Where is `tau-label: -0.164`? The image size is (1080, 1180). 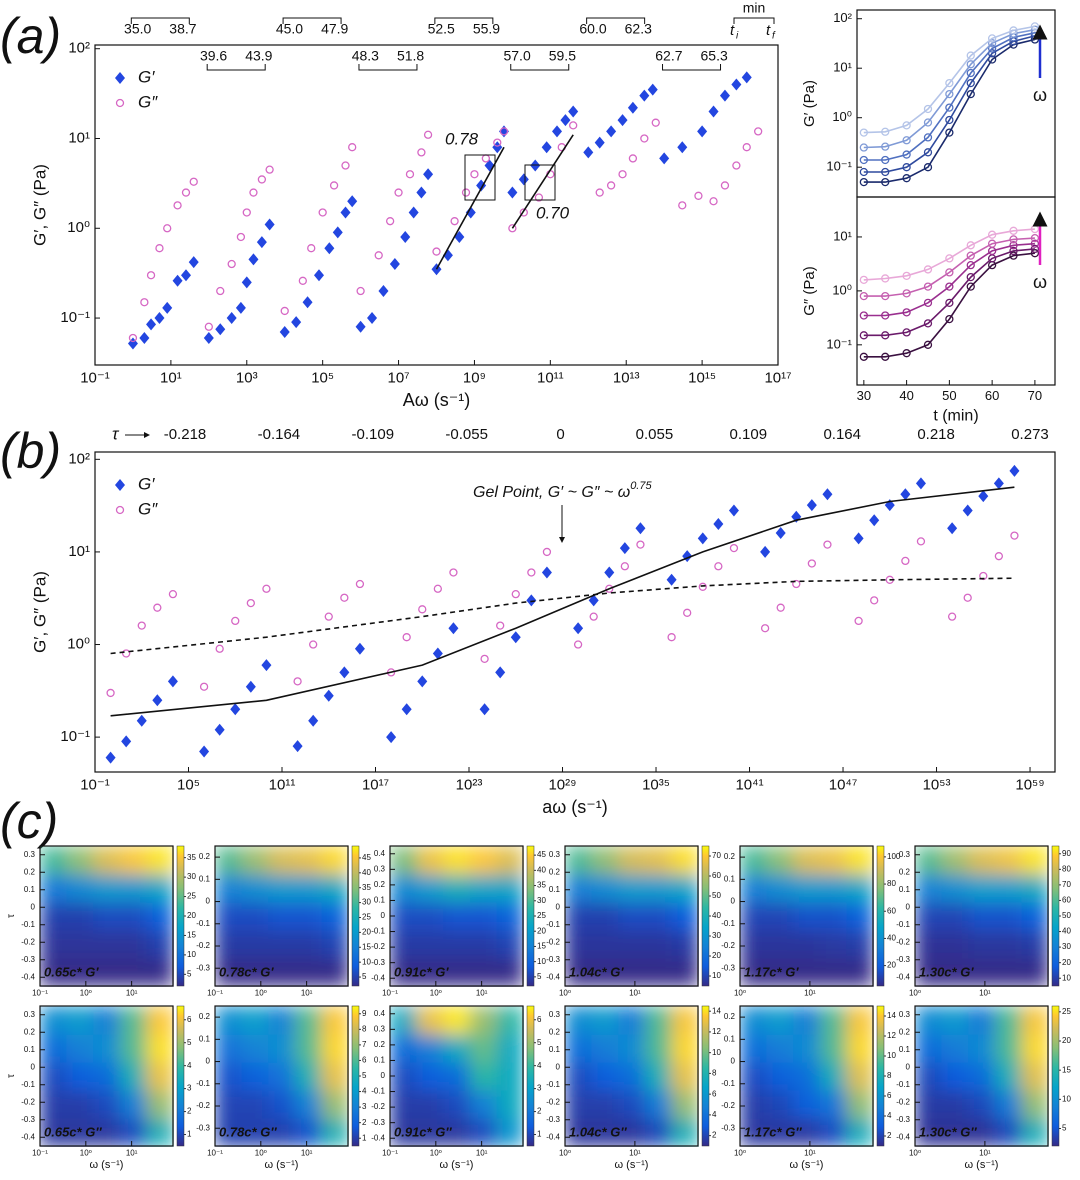
tau-label: -0.164 is located at coordinates (279, 434).